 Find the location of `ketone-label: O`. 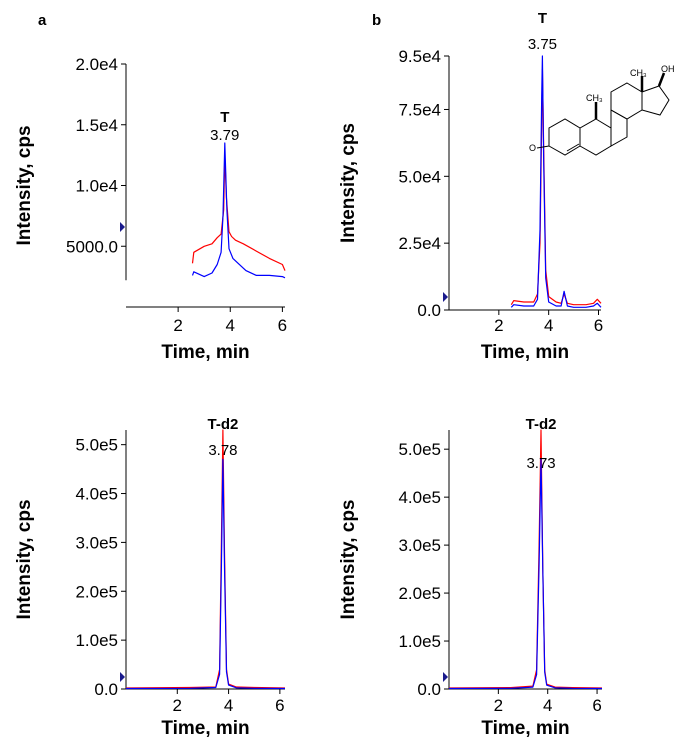

ketone-label: O is located at coordinates (532, 148).